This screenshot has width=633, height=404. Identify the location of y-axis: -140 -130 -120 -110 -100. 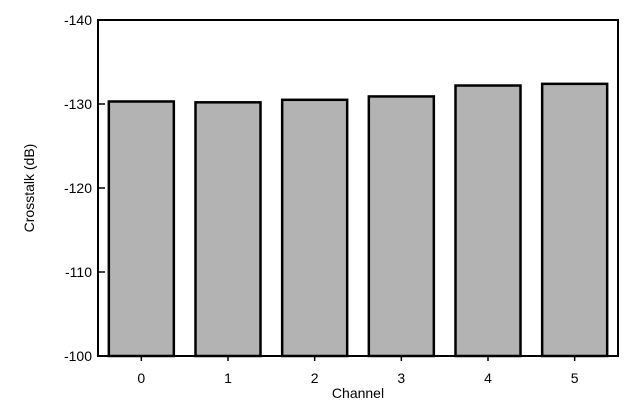
(84, 188).